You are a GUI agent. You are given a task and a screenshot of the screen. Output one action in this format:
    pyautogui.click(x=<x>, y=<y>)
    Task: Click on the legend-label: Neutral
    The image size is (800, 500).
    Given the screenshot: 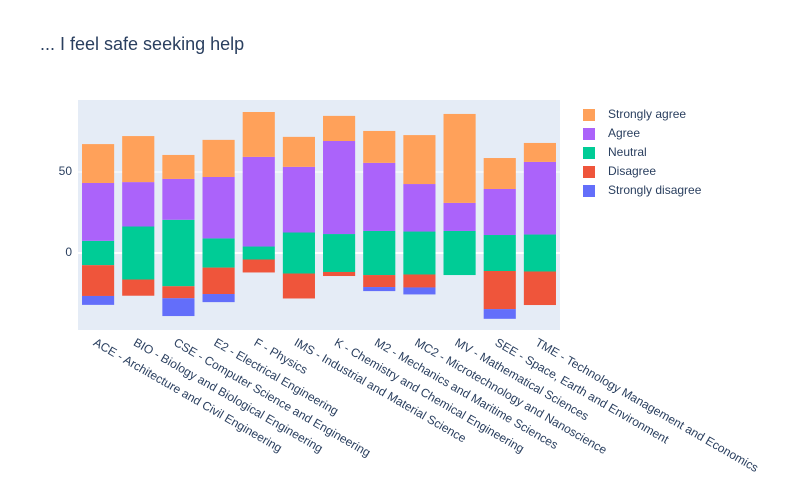 What is the action you would take?
    pyautogui.click(x=627, y=152)
    